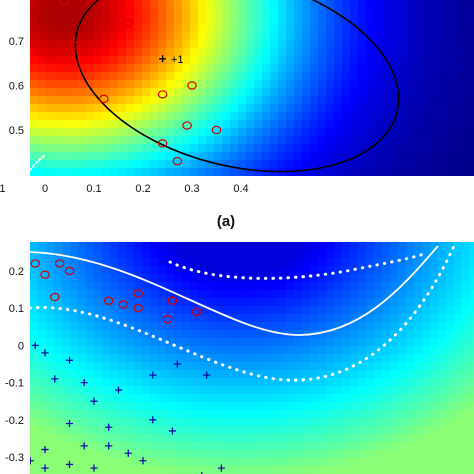 Image resolution: width=474 pixels, height=474 pixels. Describe the element at coordinates (14, 384) in the screenshot. I see `y-tick-label: -0.1` at that location.